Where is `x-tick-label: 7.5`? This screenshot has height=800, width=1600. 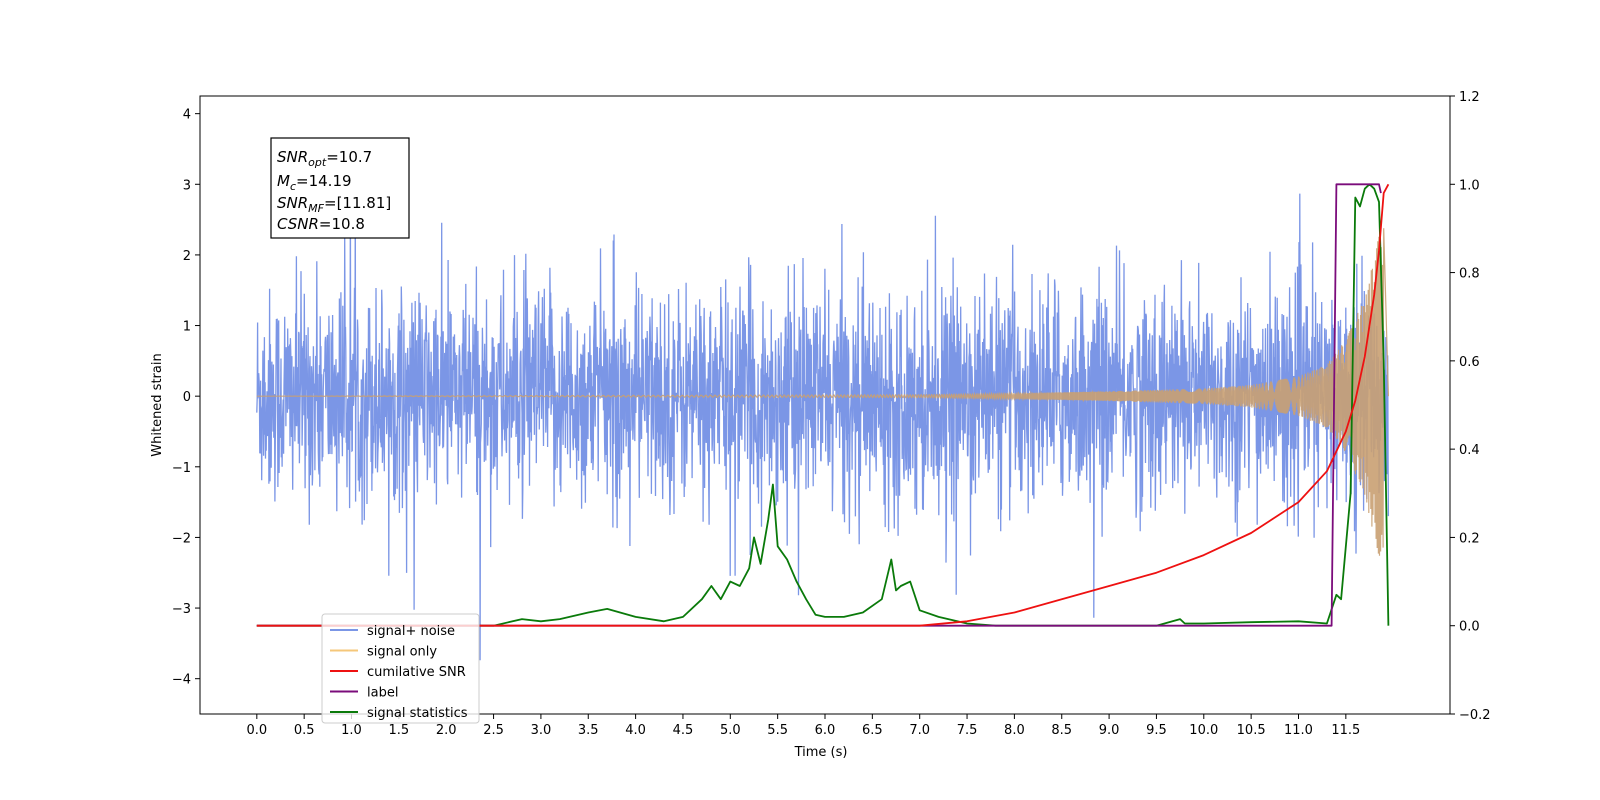 x-tick-label: 7.5 is located at coordinates (967, 730).